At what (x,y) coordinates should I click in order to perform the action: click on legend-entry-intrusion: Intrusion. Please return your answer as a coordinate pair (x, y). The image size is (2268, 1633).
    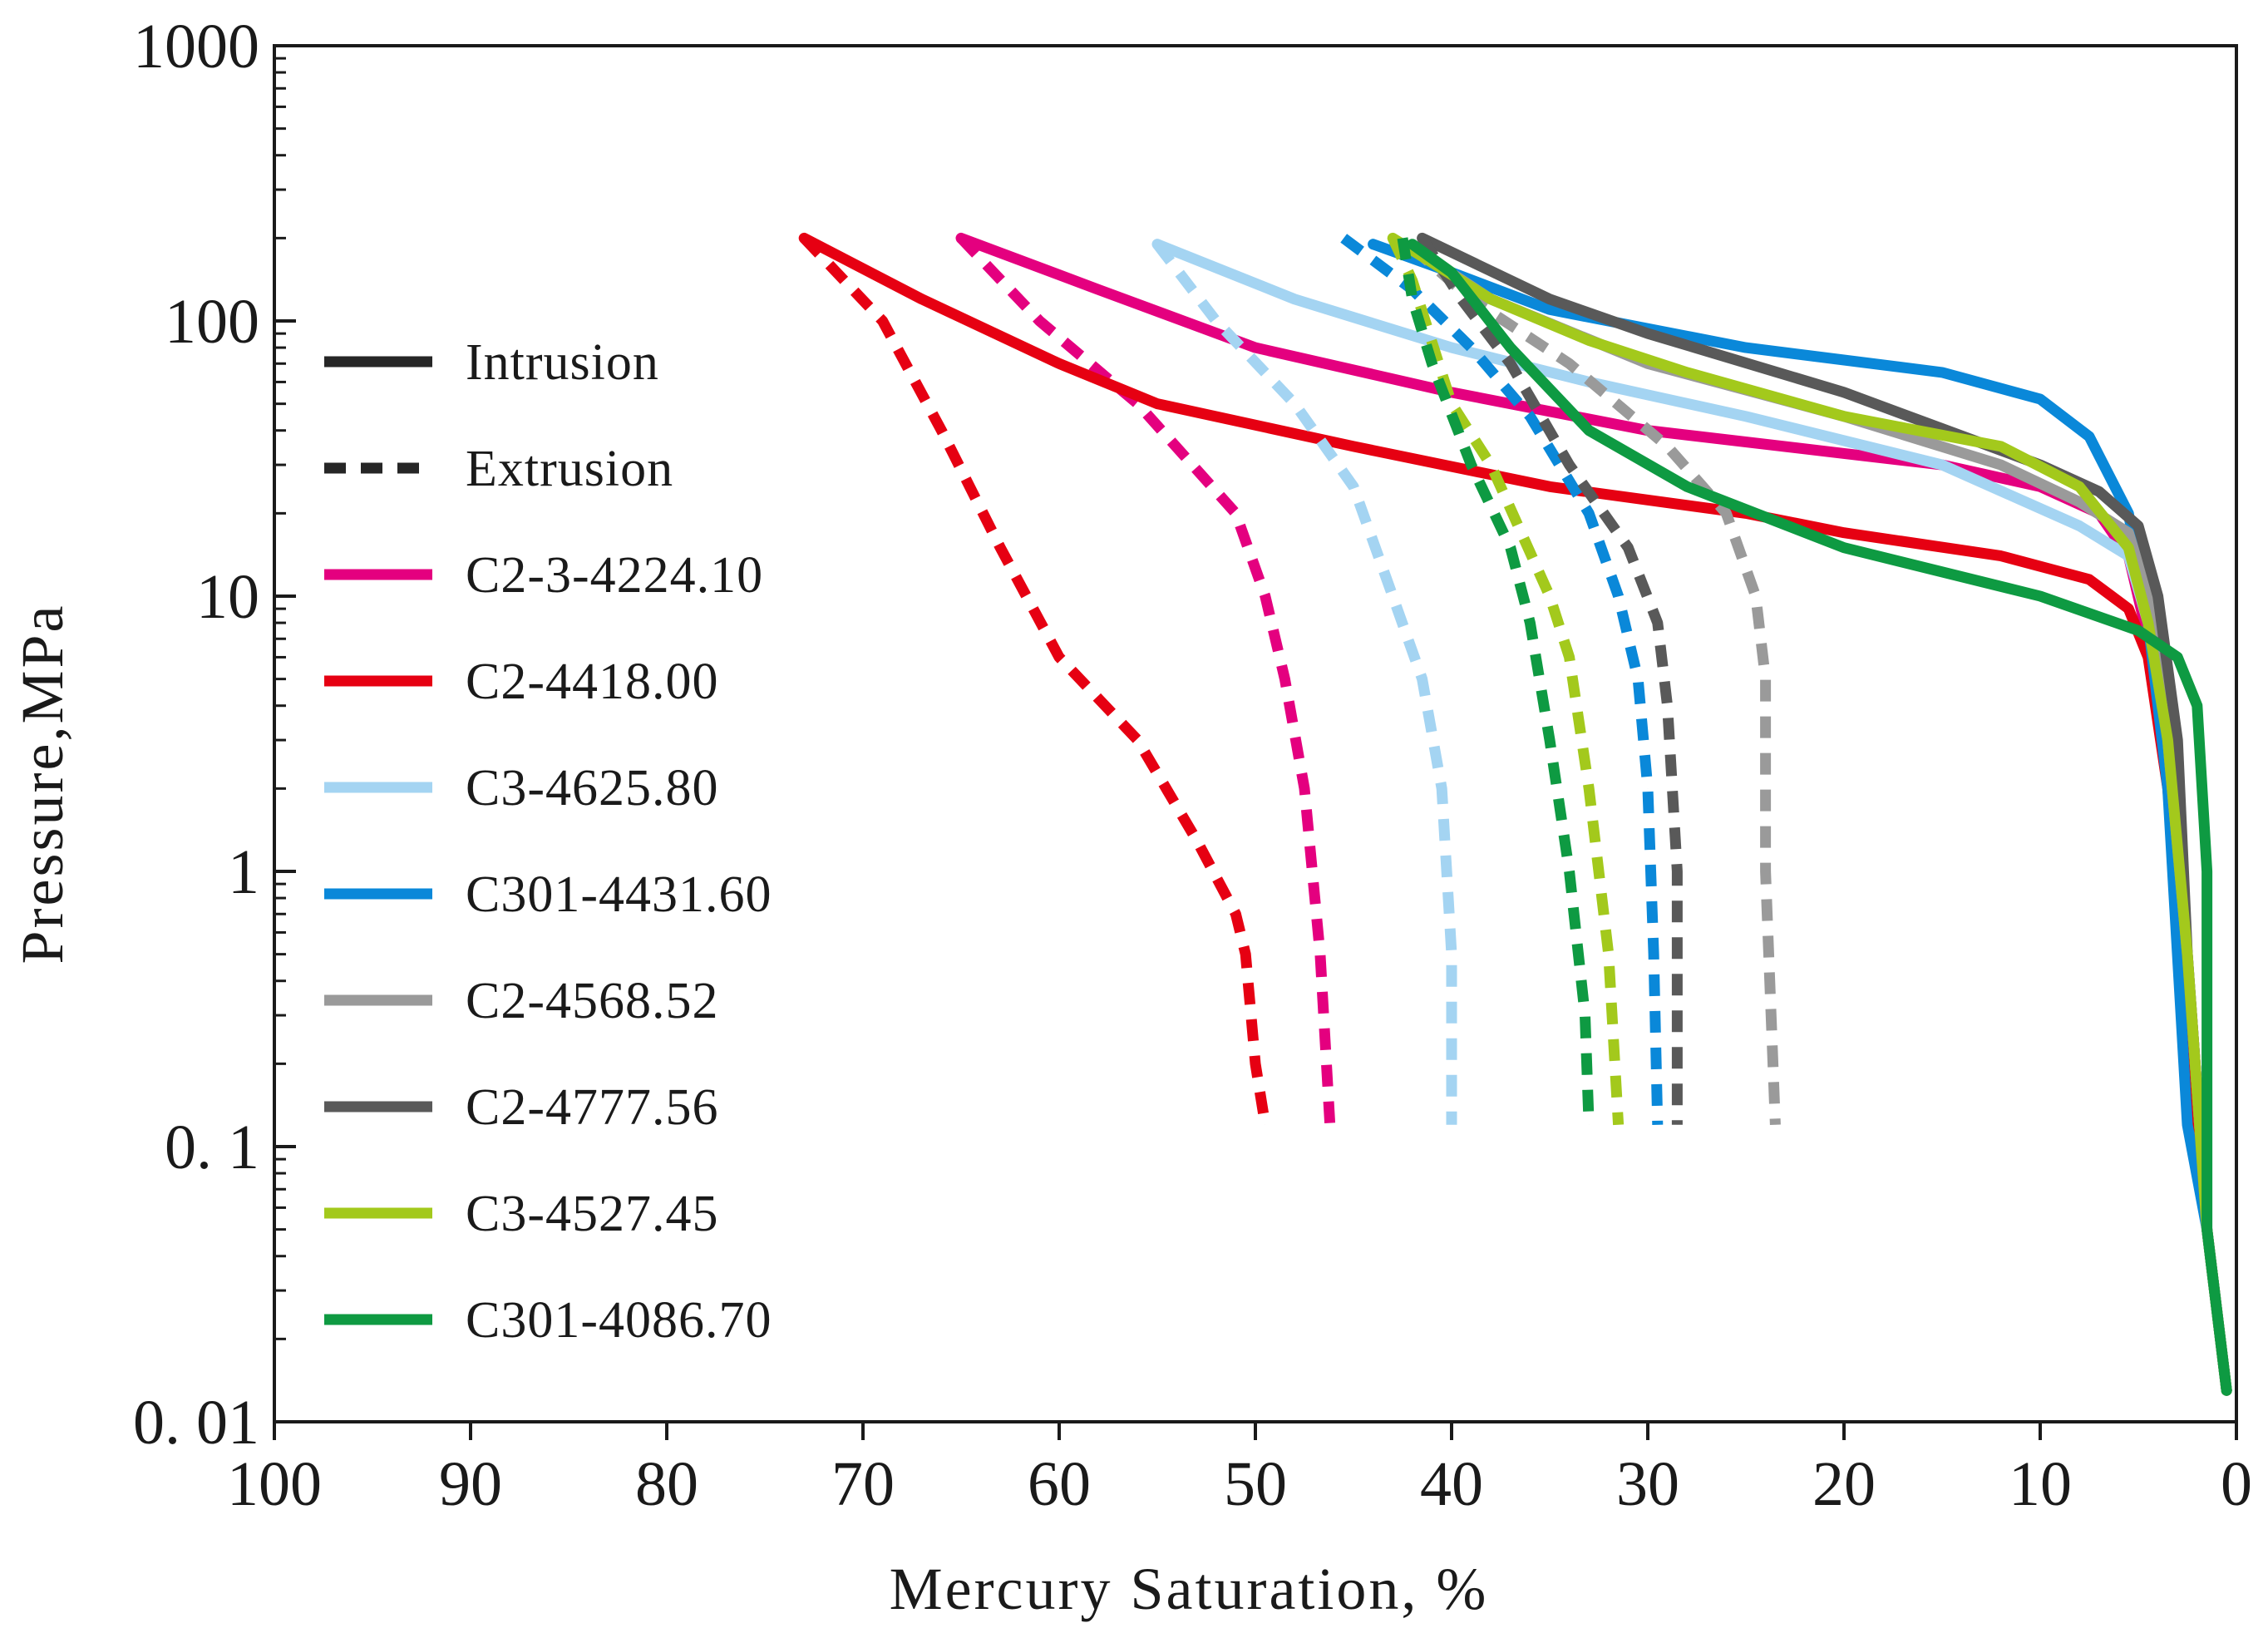
    Looking at the image, I should click on (491, 362).